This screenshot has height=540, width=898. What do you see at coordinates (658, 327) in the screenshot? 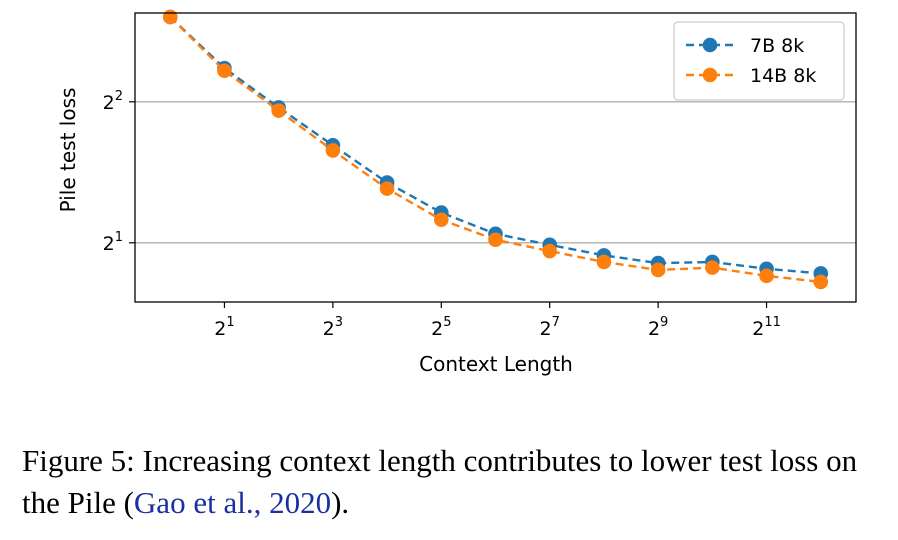
I see `x-tick-label: 29` at bounding box center [658, 327].